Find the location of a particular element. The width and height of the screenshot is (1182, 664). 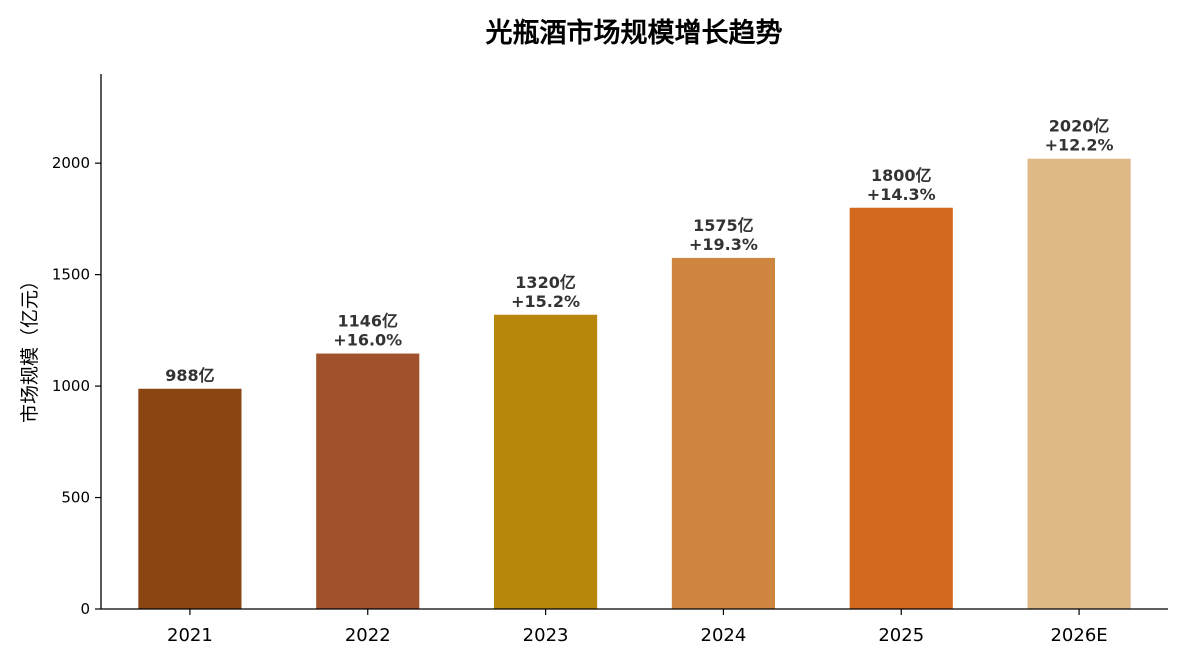

bar-value-label: 1800亿 is located at coordinates (901, 175).